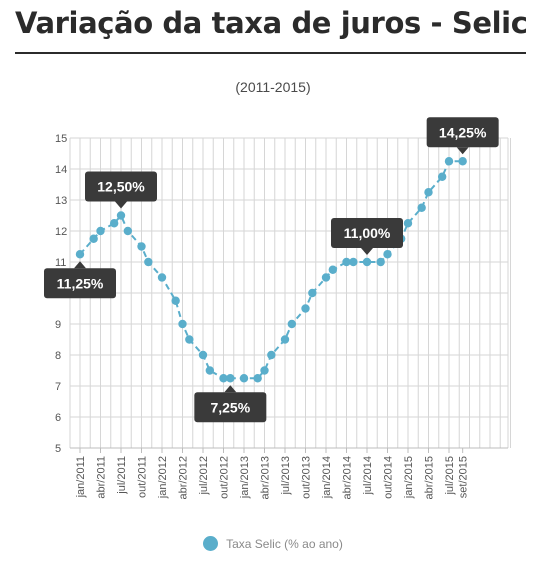 This screenshot has width=546, height=569. What do you see at coordinates (61, 232) in the screenshot?
I see `y-tick-label: 12` at bounding box center [61, 232].